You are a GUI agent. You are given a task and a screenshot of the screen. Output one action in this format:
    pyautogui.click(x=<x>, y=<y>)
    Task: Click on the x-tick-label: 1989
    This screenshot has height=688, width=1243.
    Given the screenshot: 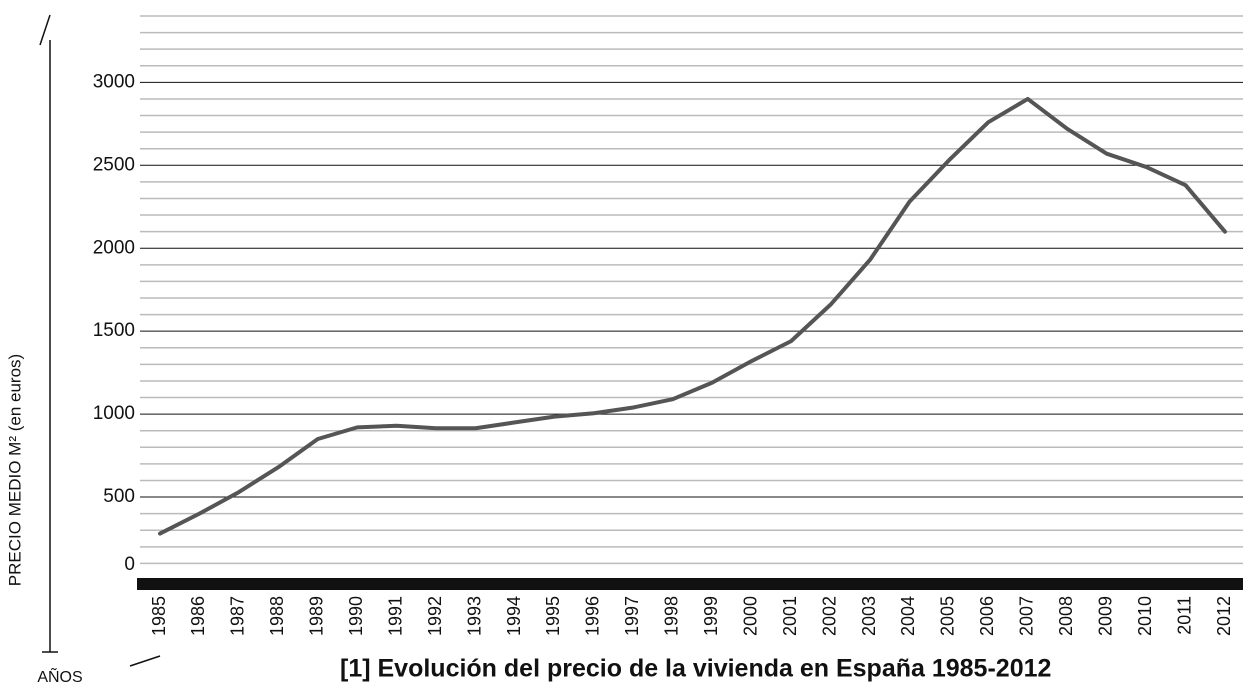 What is the action you would take?
    pyautogui.click(x=317, y=616)
    